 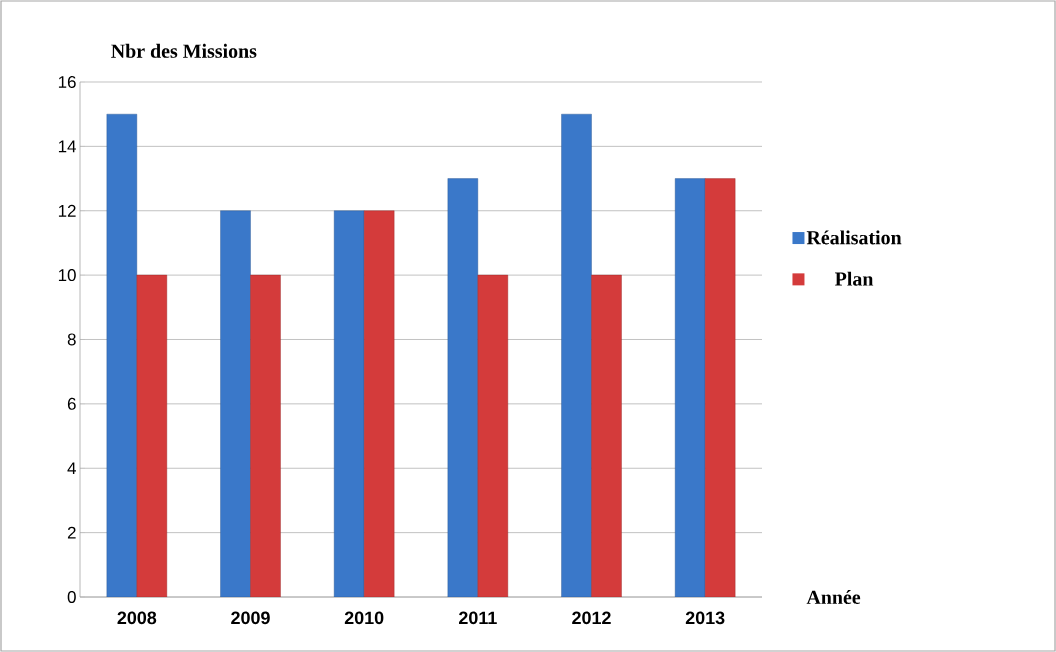 I want to click on y-tick-label: 6, so click(x=71, y=403).